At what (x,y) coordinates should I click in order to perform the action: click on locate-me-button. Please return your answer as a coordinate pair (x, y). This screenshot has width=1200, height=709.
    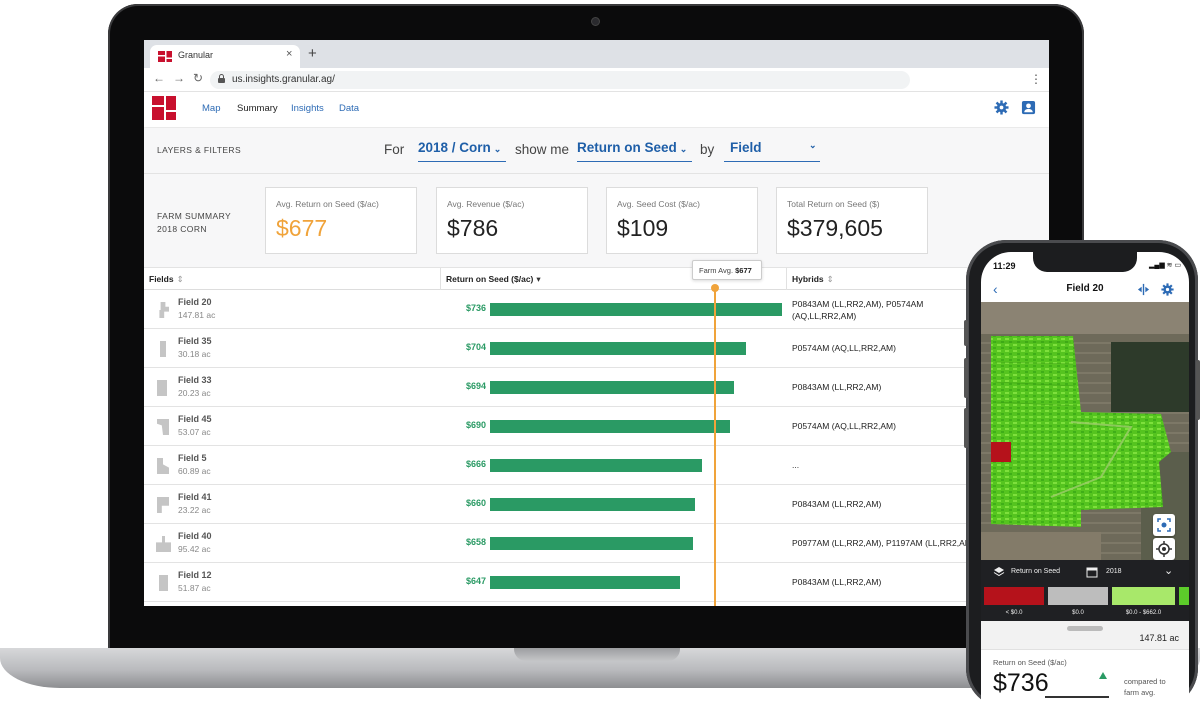
    Looking at the image, I should click on (1164, 549).